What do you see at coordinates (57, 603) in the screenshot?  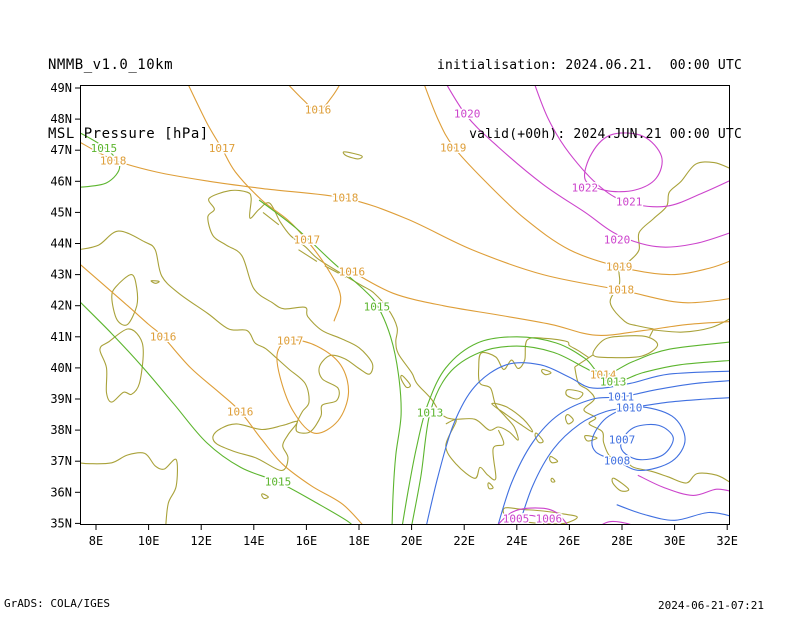 I see `grads-credit: GrADS: COLA/IGES` at bounding box center [57, 603].